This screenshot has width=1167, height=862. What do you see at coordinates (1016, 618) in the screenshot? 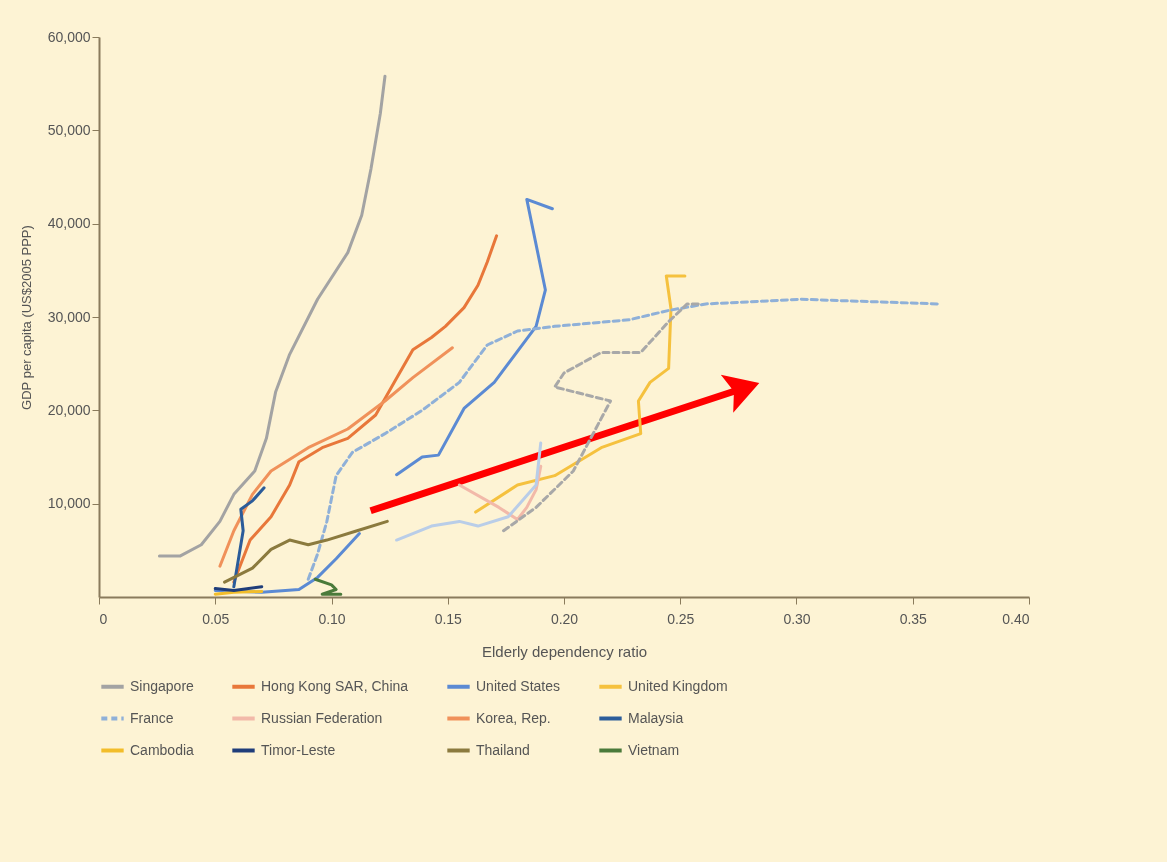
I see `x-tick-label: 0.40` at bounding box center [1016, 618].